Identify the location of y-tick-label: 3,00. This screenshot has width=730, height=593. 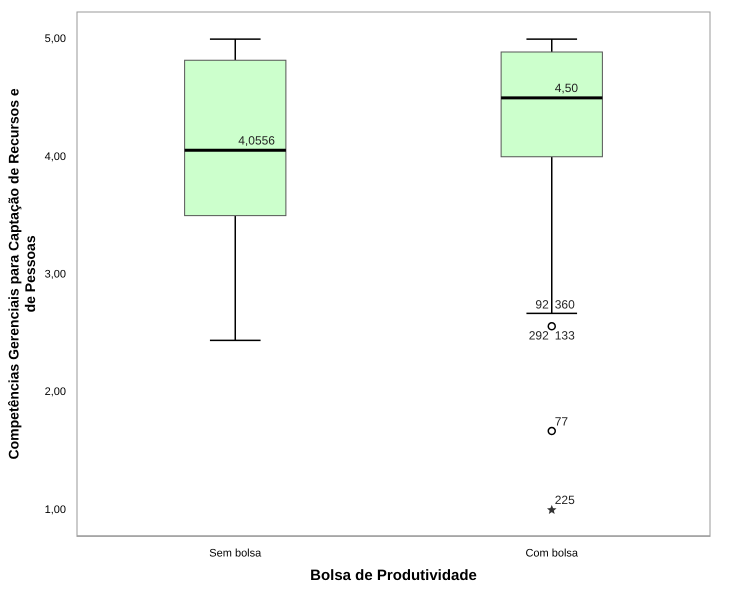
(55, 274).